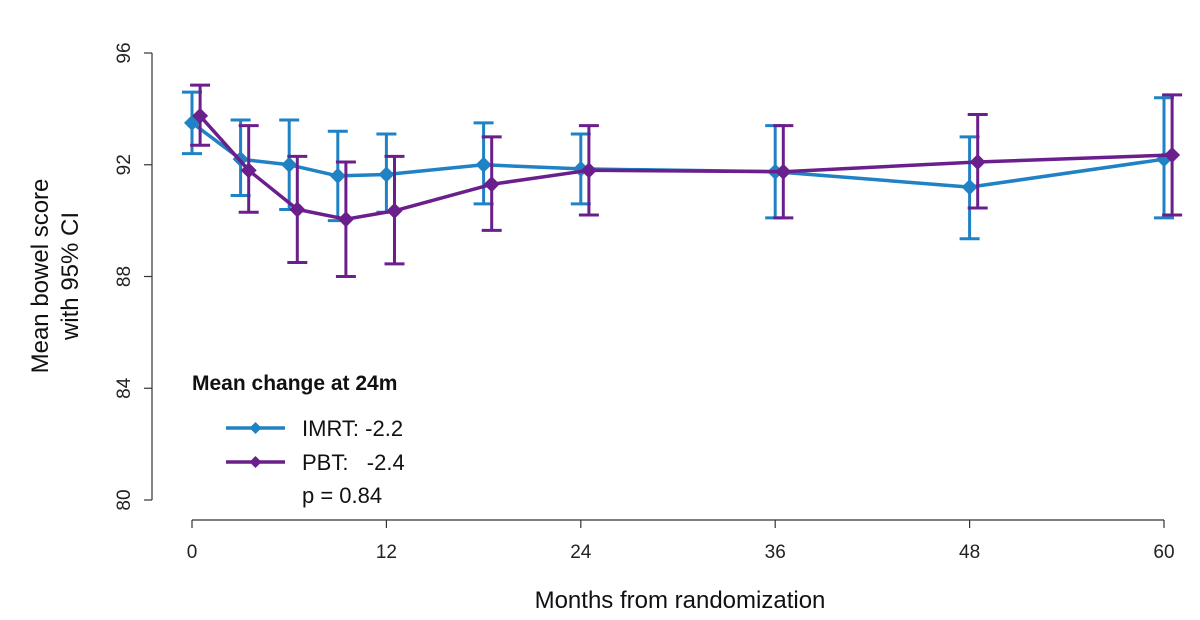  Describe the element at coordinates (581, 552) in the screenshot. I see `x-tick-label-24: 24` at that location.